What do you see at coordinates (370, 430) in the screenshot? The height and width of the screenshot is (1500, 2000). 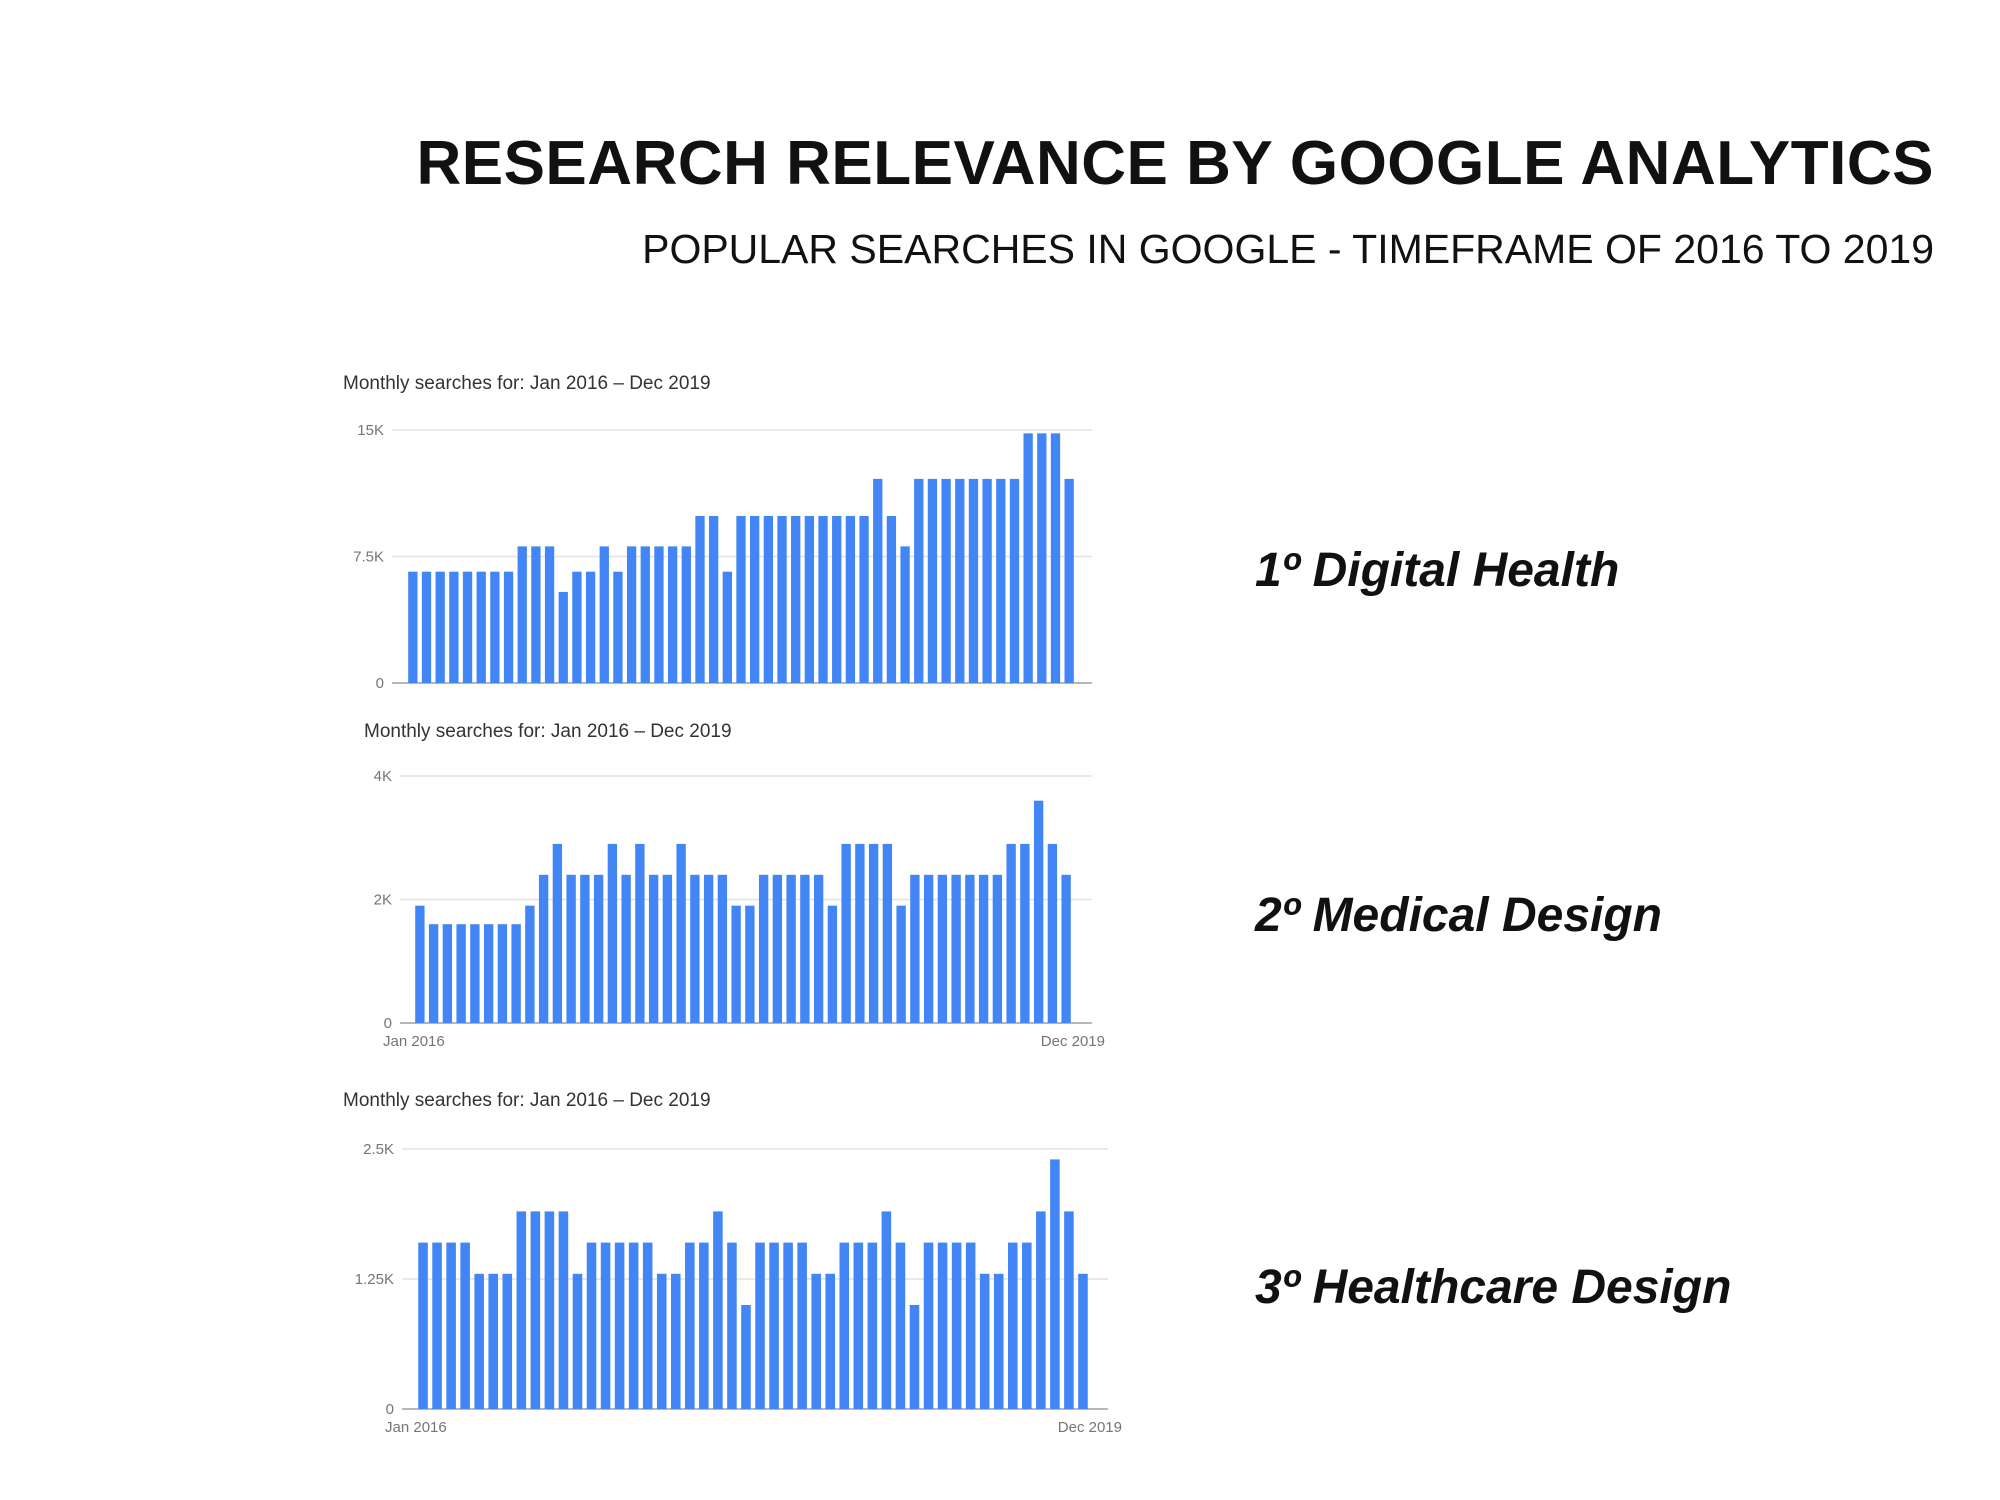 I see `y-tick-label: 15K` at bounding box center [370, 430].